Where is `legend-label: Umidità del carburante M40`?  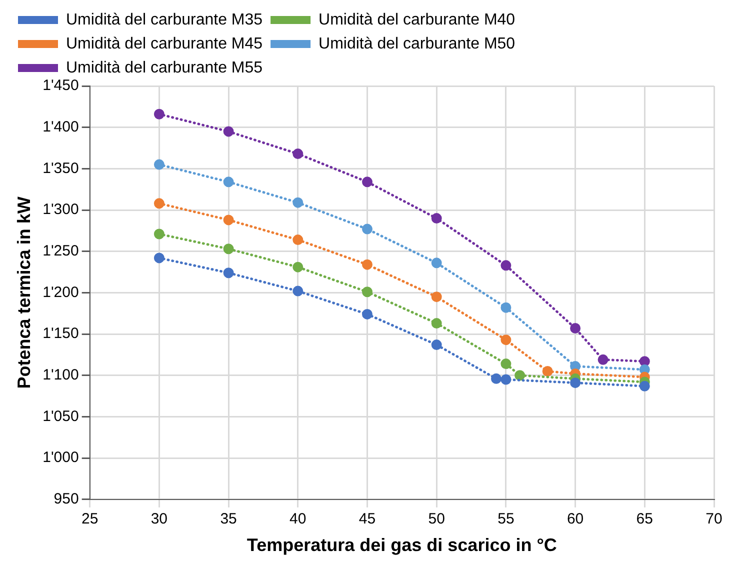 legend-label: Umidità del carburante M40 is located at coordinates (417, 19).